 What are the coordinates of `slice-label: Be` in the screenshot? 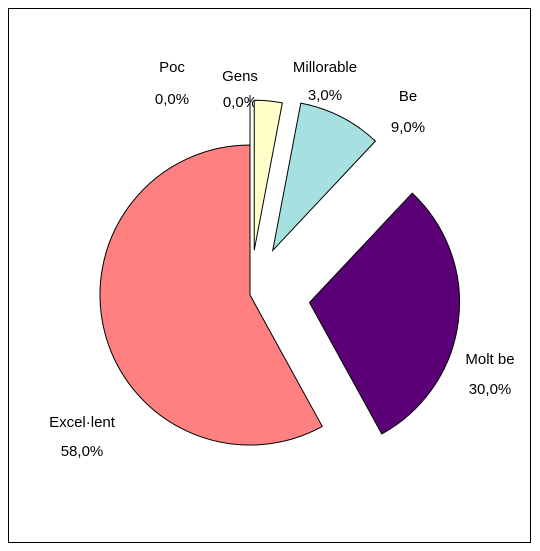 It's located at (408, 96).